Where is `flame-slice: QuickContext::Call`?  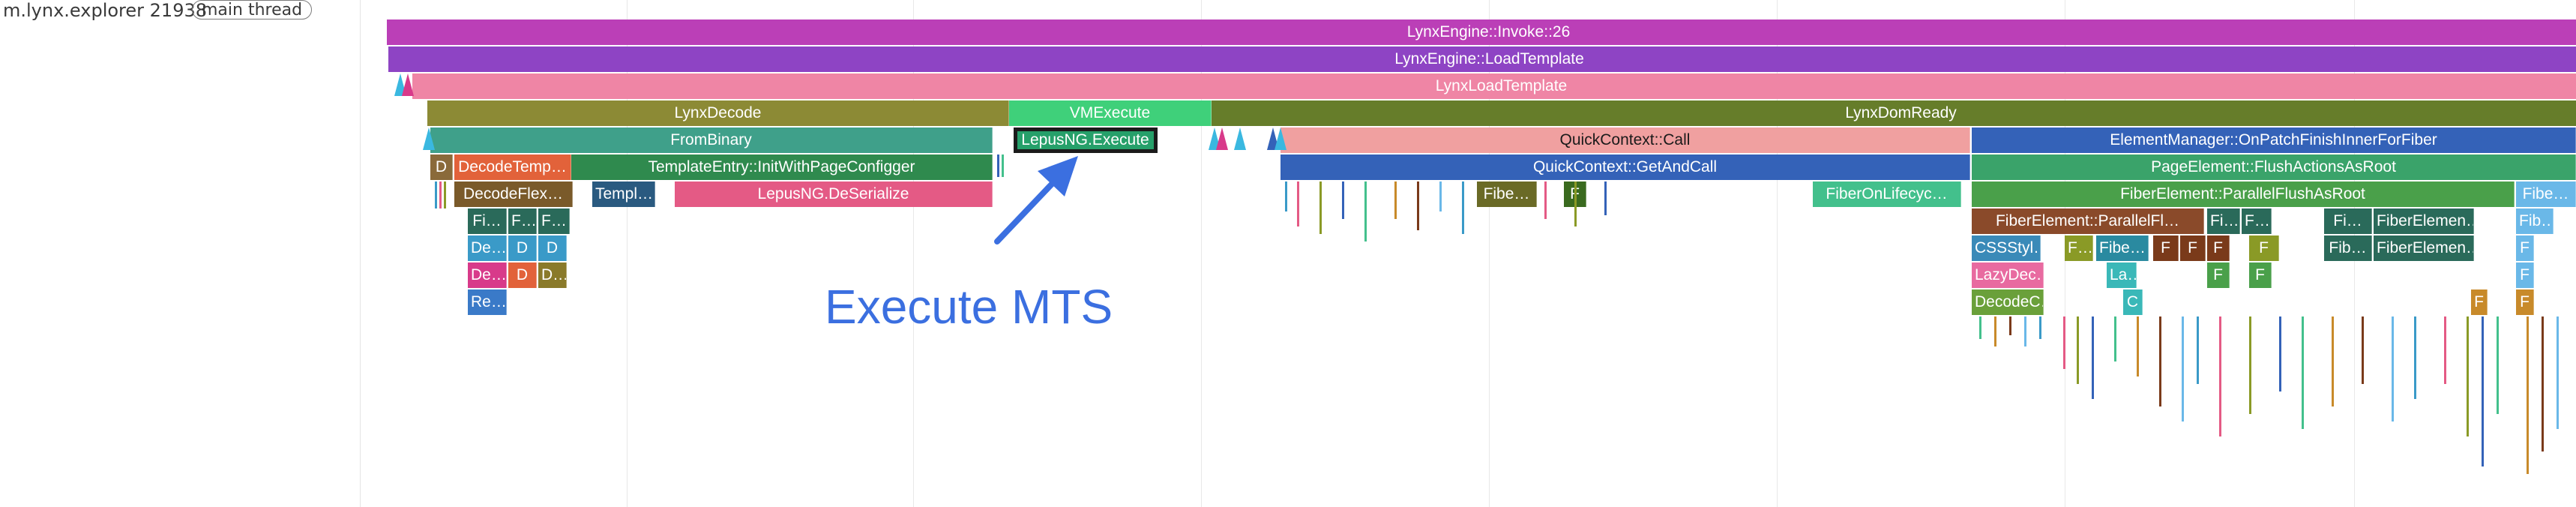
flame-slice: QuickContext::Call is located at coordinates (1626, 140).